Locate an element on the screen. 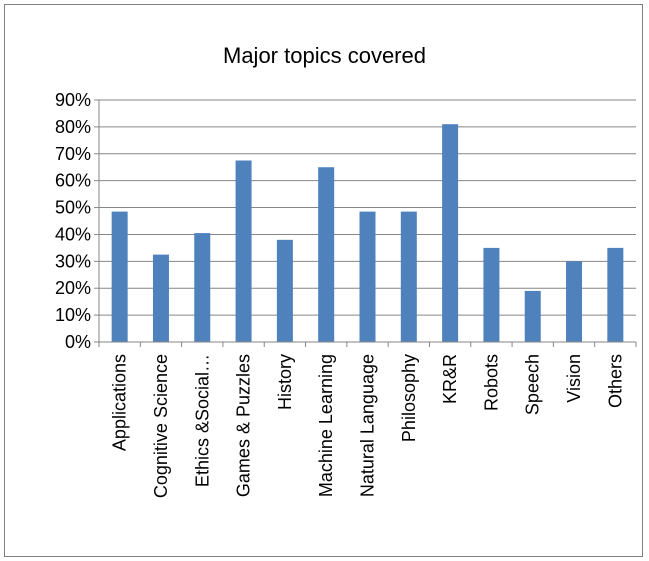 This screenshot has height=561, width=649. x-tick-label: Speech is located at coordinates (533, 384).